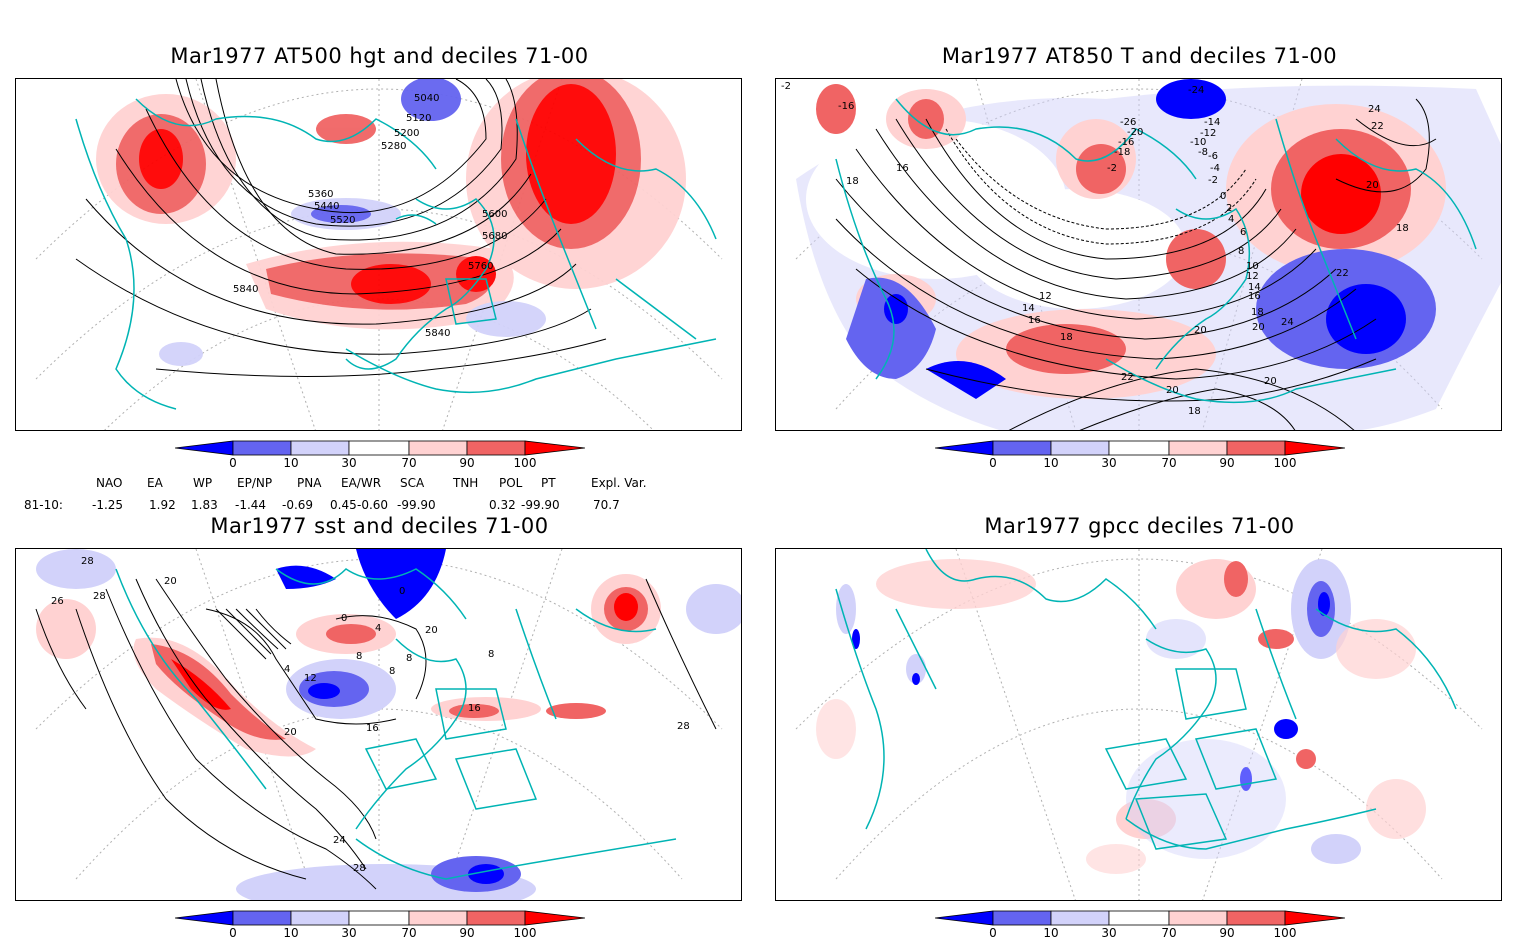 This screenshot has width=1520, height=940. Describe the element at coordinates (380, 455) in the screenshot. I see `colorbar-p1: 0 10 30 70 90 100` at that location.